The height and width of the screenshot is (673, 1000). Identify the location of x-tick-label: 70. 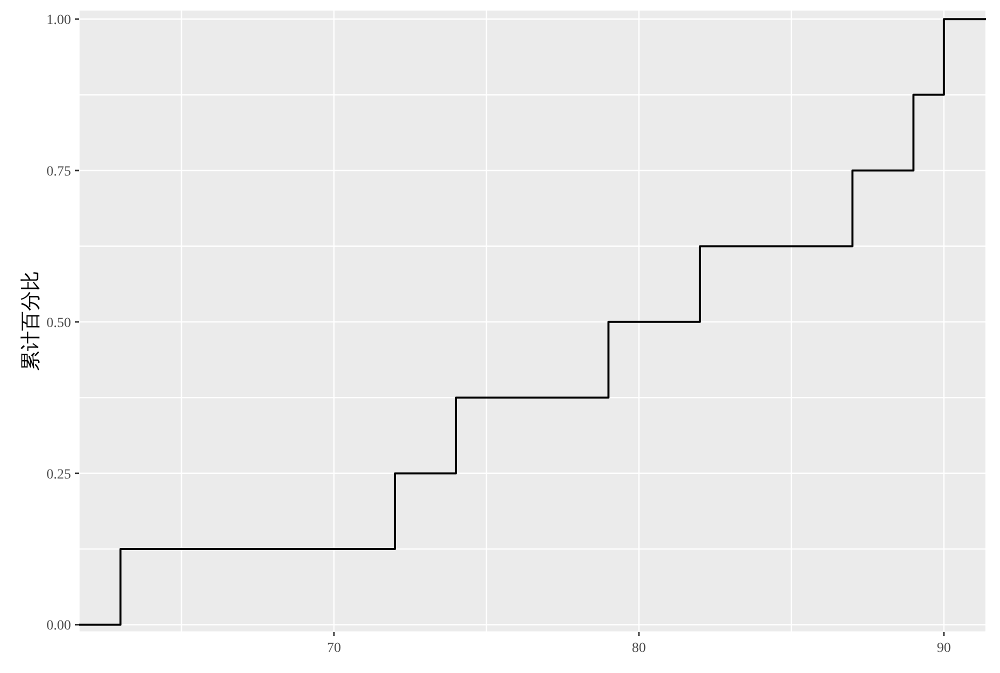
(333, 648).